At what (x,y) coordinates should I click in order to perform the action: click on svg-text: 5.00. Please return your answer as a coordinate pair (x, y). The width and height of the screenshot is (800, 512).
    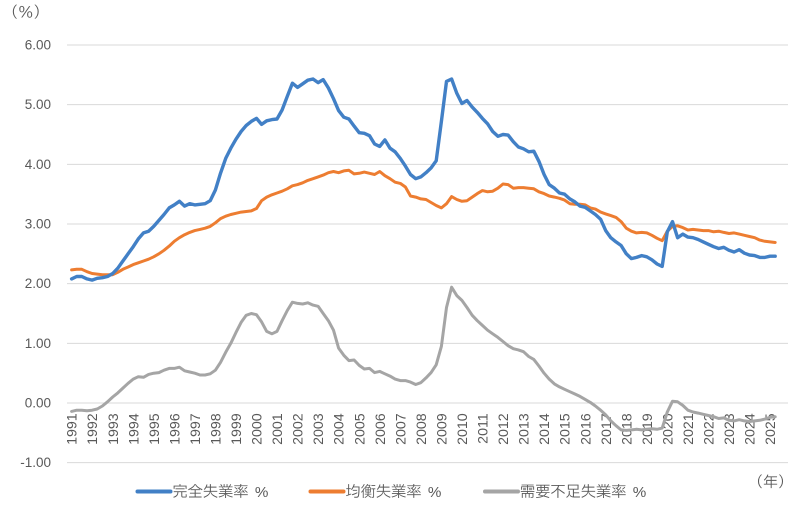
    Looking at the image, I should click on (38, 104).